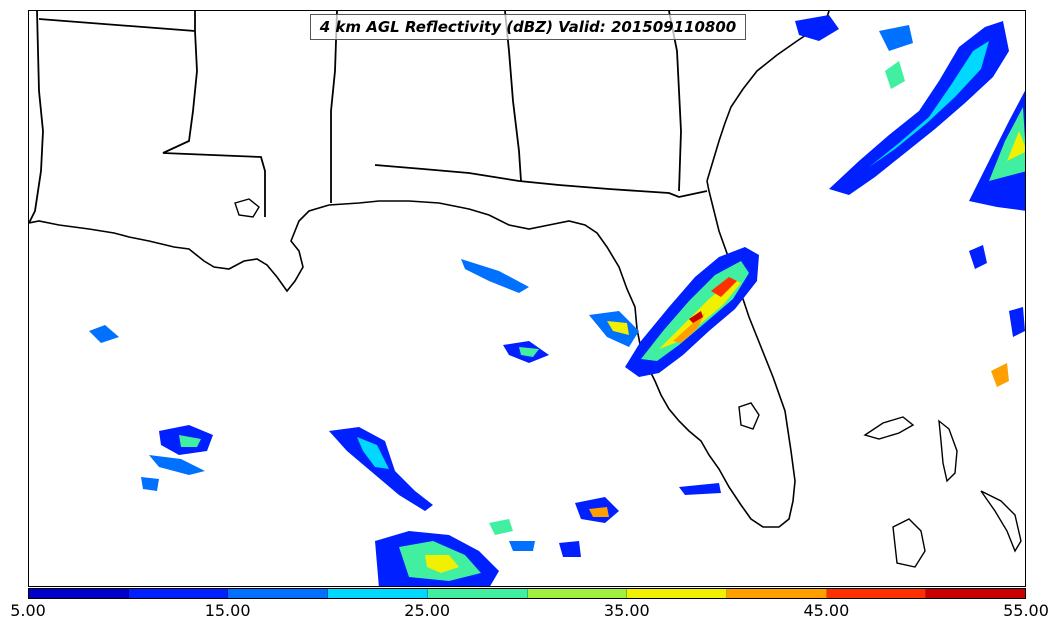  I want to click on colorbar-tick-label: 5.00, so click(28, 610).